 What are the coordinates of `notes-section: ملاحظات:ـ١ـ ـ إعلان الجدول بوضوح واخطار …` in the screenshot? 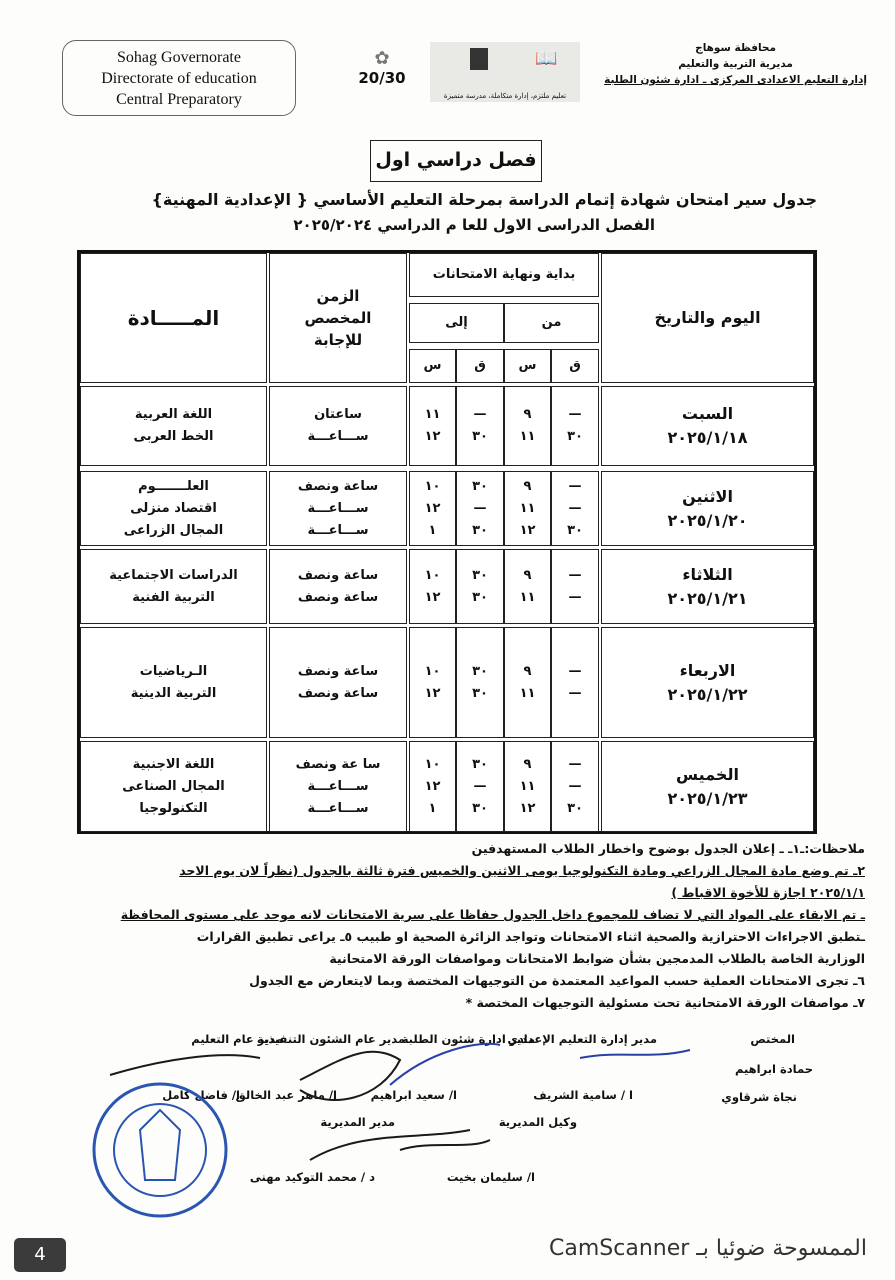 It's located at (445, 926).